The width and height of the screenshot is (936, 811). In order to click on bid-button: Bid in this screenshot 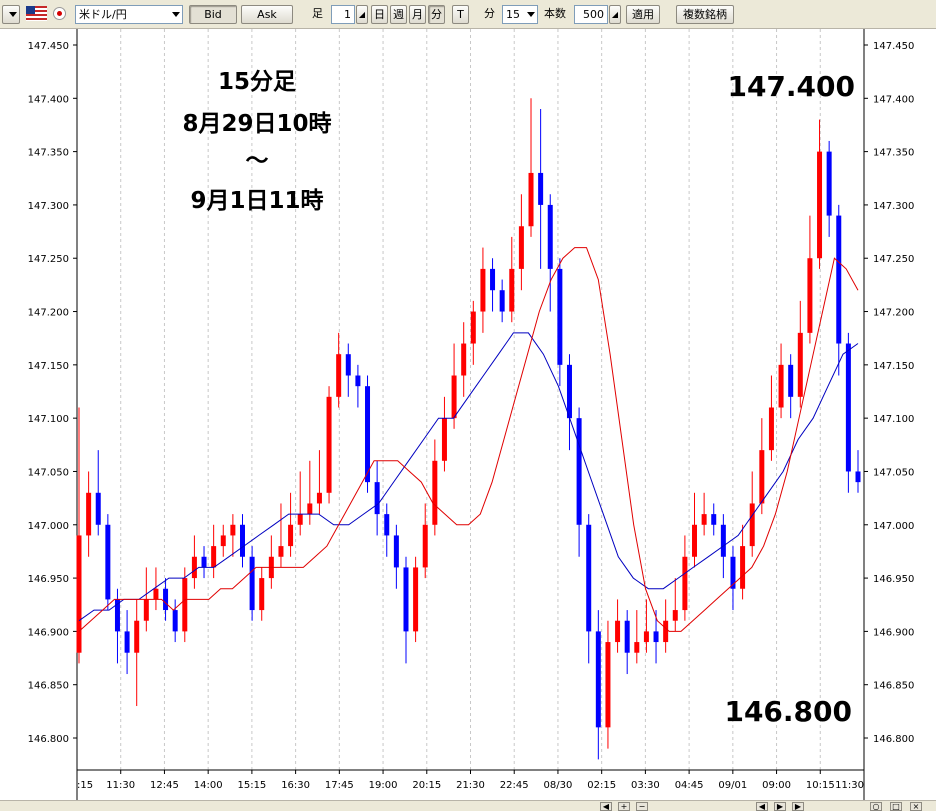, I will do `click(213, 14)`.